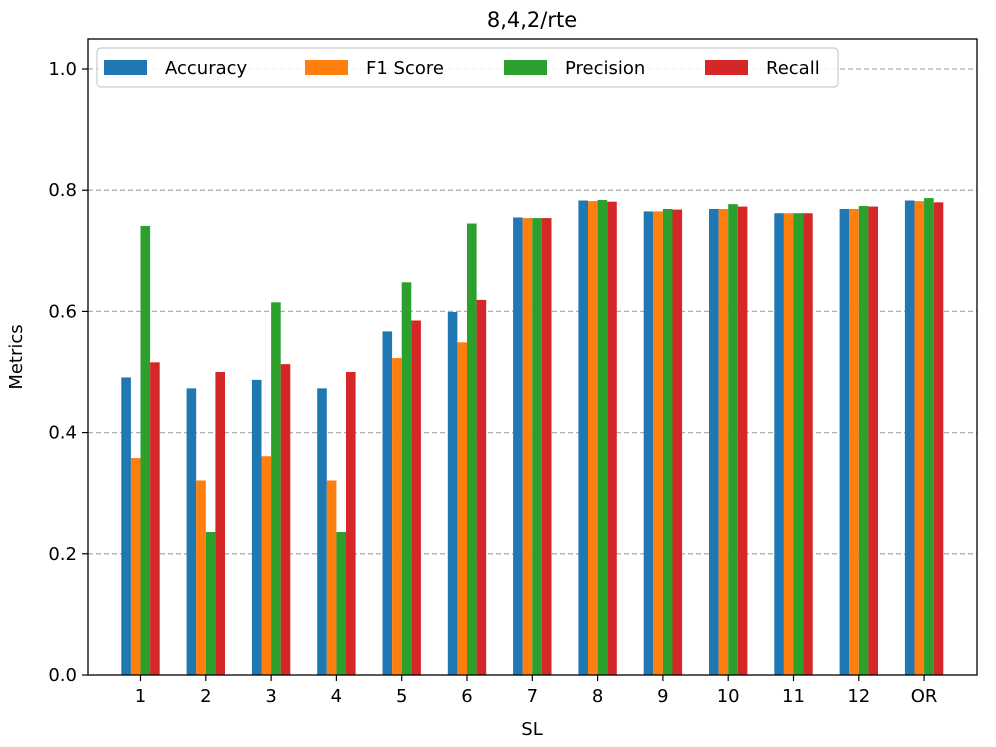  Describe the element at coordinates (62, 311) in the screenshot. I see `y-tick-label: 0.6` at that location.